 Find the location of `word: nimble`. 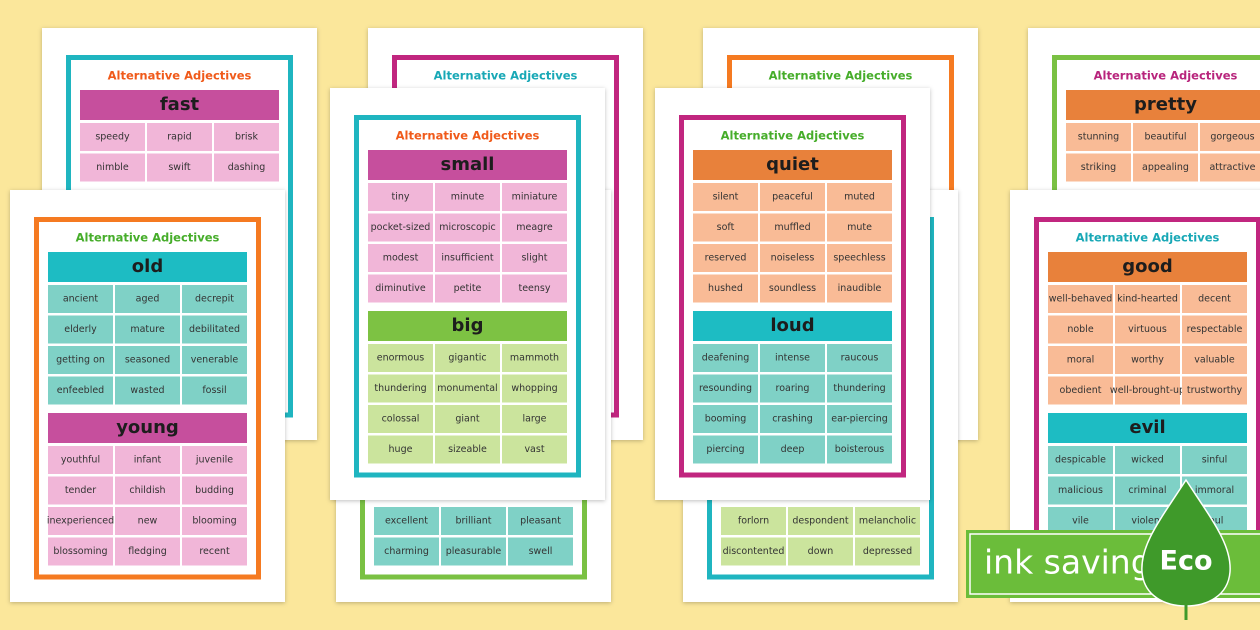

word: nimble is located at coordinates (112, 167).